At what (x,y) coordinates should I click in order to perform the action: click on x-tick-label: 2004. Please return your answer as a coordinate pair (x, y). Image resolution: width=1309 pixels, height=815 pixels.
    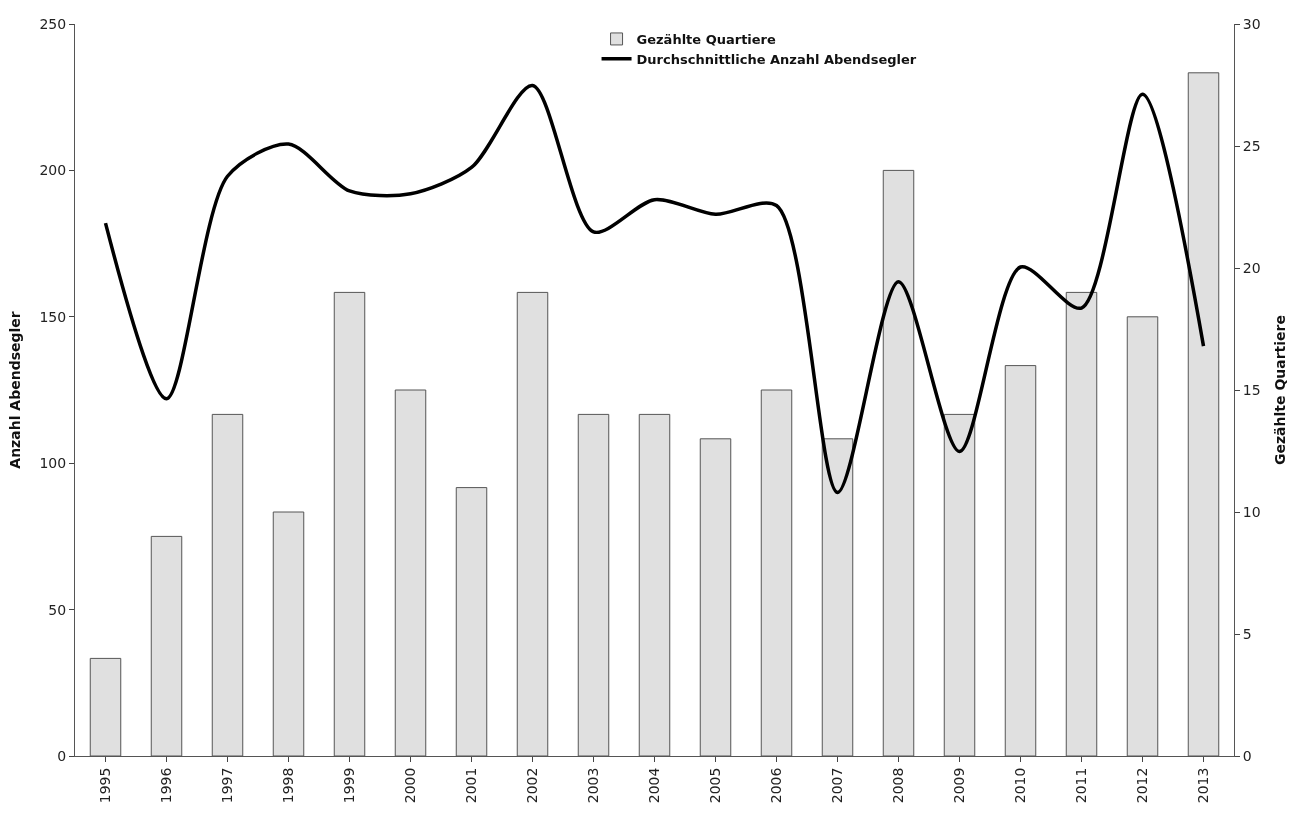
    Looking at the image, I should click on (654, 785).